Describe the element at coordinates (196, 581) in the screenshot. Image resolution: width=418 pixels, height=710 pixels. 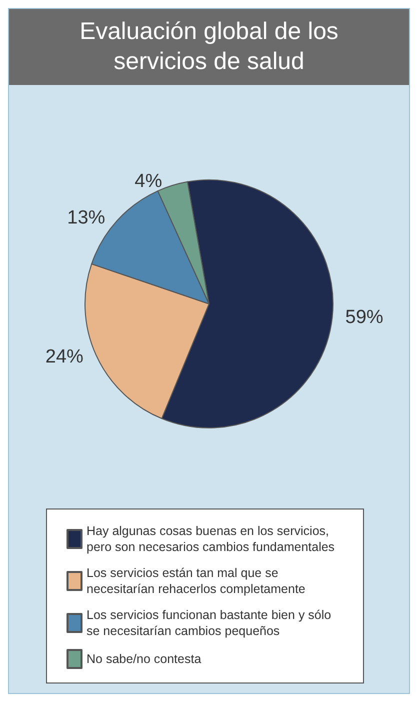
I see `legend-label: Los servicios están tan mal que se necesitarían rehacerlos completamente` at that location.